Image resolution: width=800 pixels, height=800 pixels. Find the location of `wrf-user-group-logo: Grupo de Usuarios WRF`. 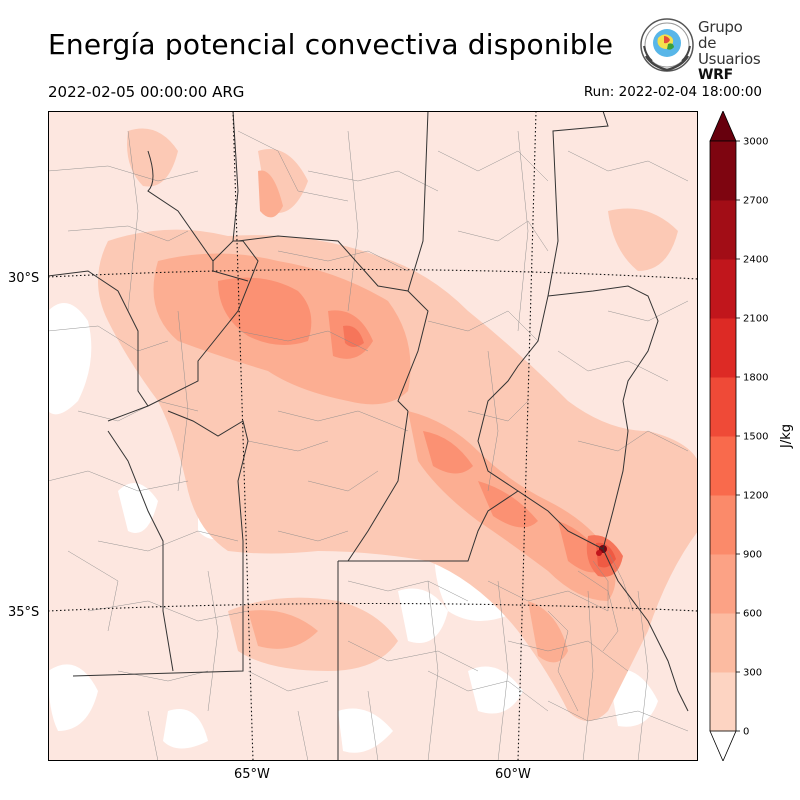

wrf-user-group-logo: Grupo de Usuarios WRF is located at coordinates (700, 49).